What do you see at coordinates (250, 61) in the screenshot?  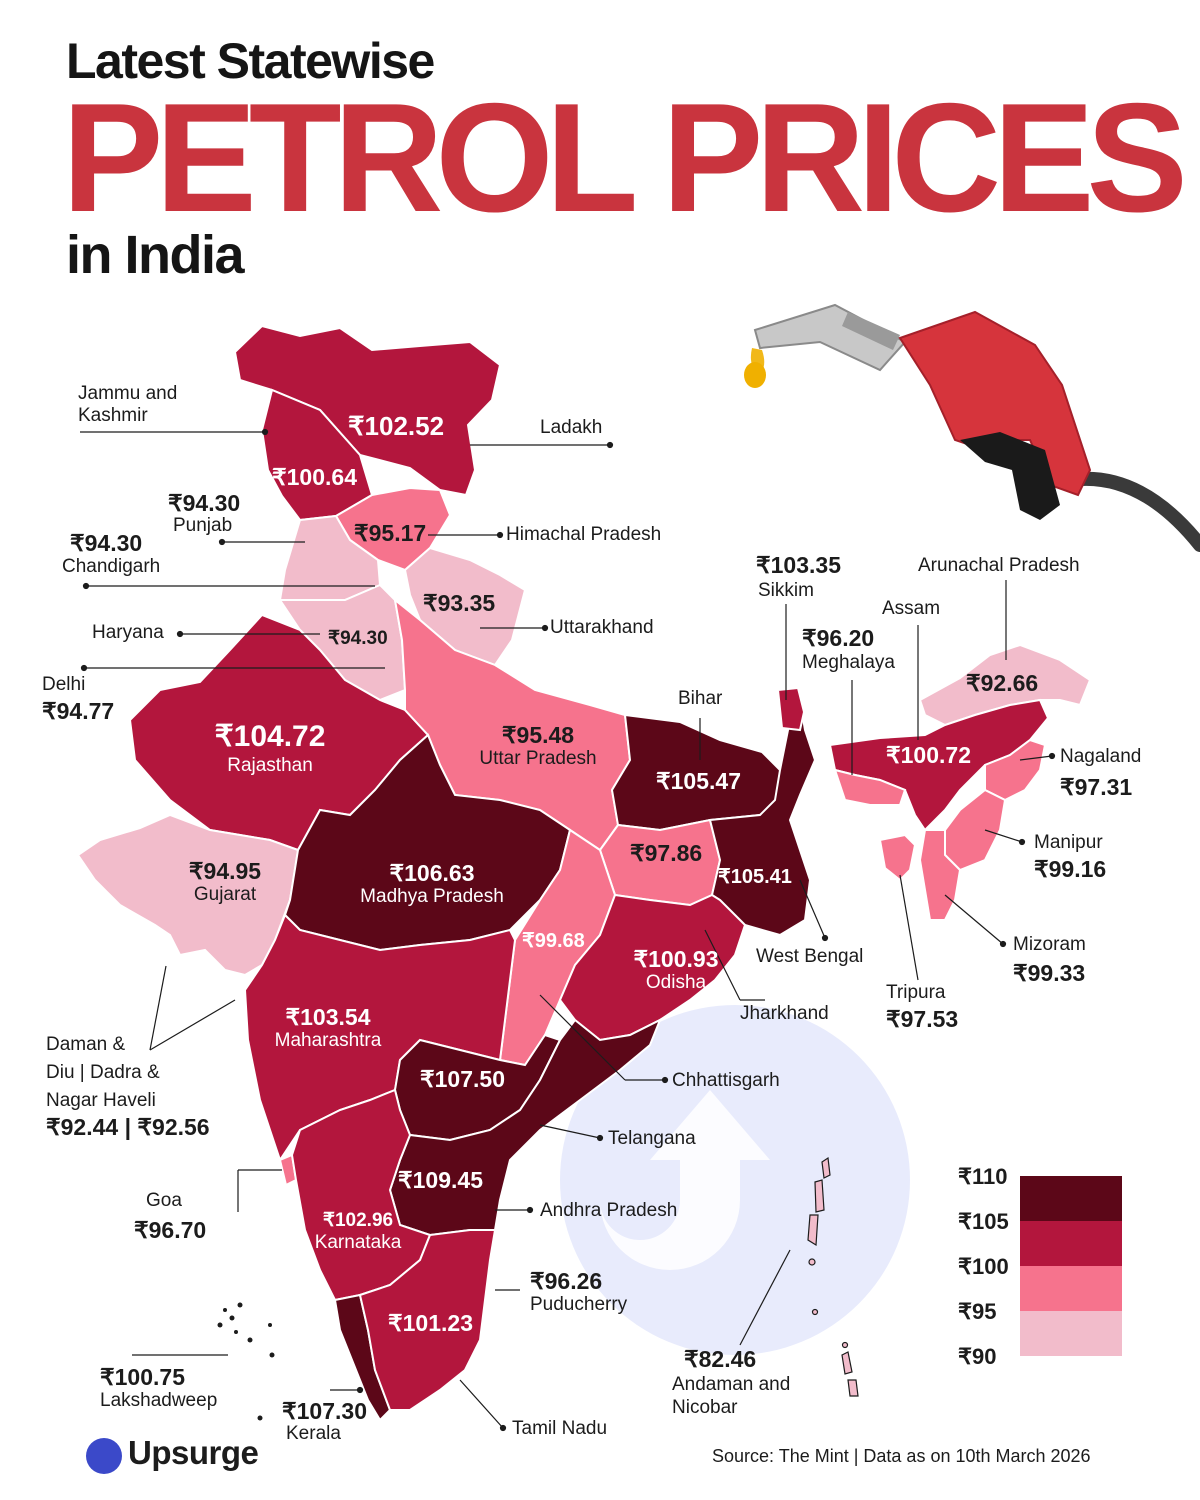 I see `title-line-1: Latest Statewise` at bounding box center [250, 61].